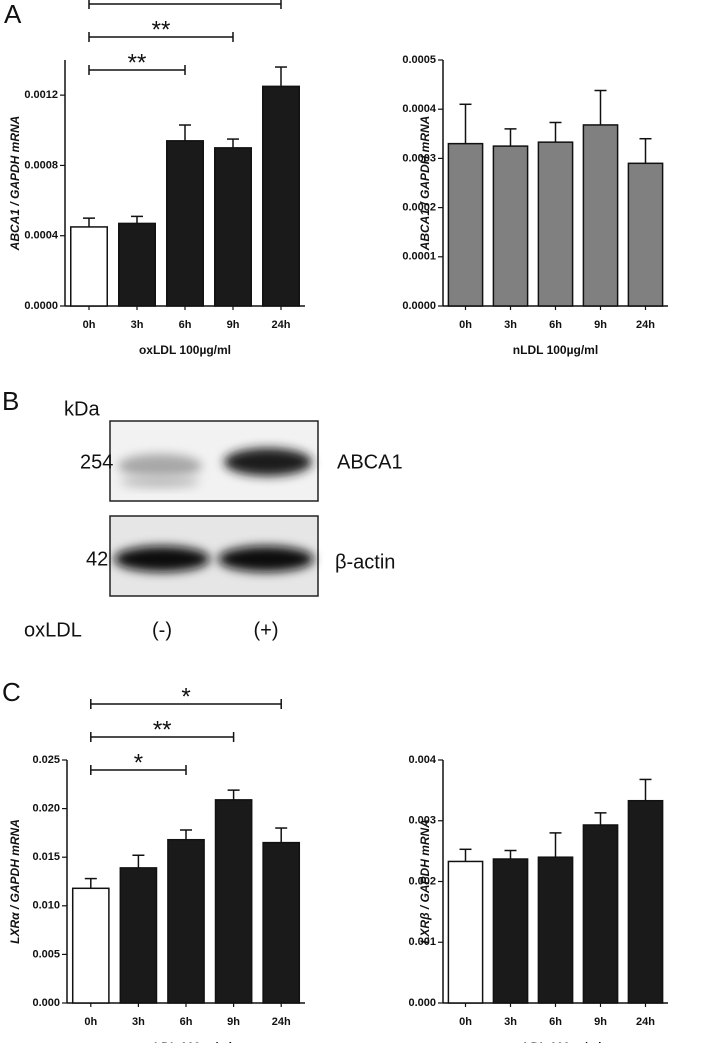 The height and width of the screenshot is (1043, 726). I want to click on y-tick-label: 0.004, so click(422, 760).